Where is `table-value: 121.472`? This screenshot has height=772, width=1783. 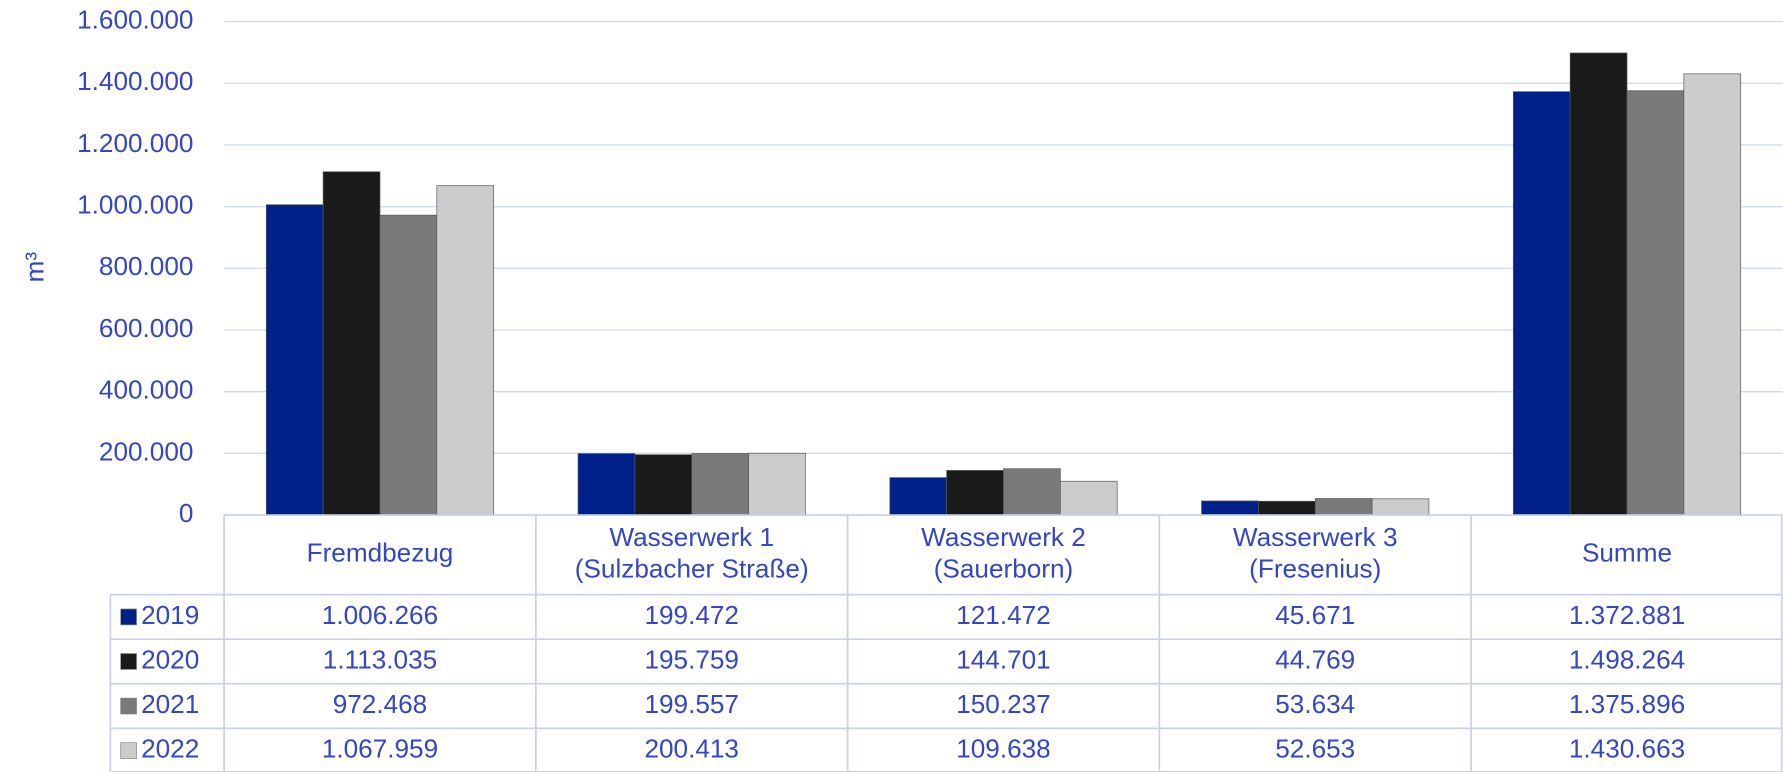 table-value: 121.472 is located at coordinates (1003, 615).